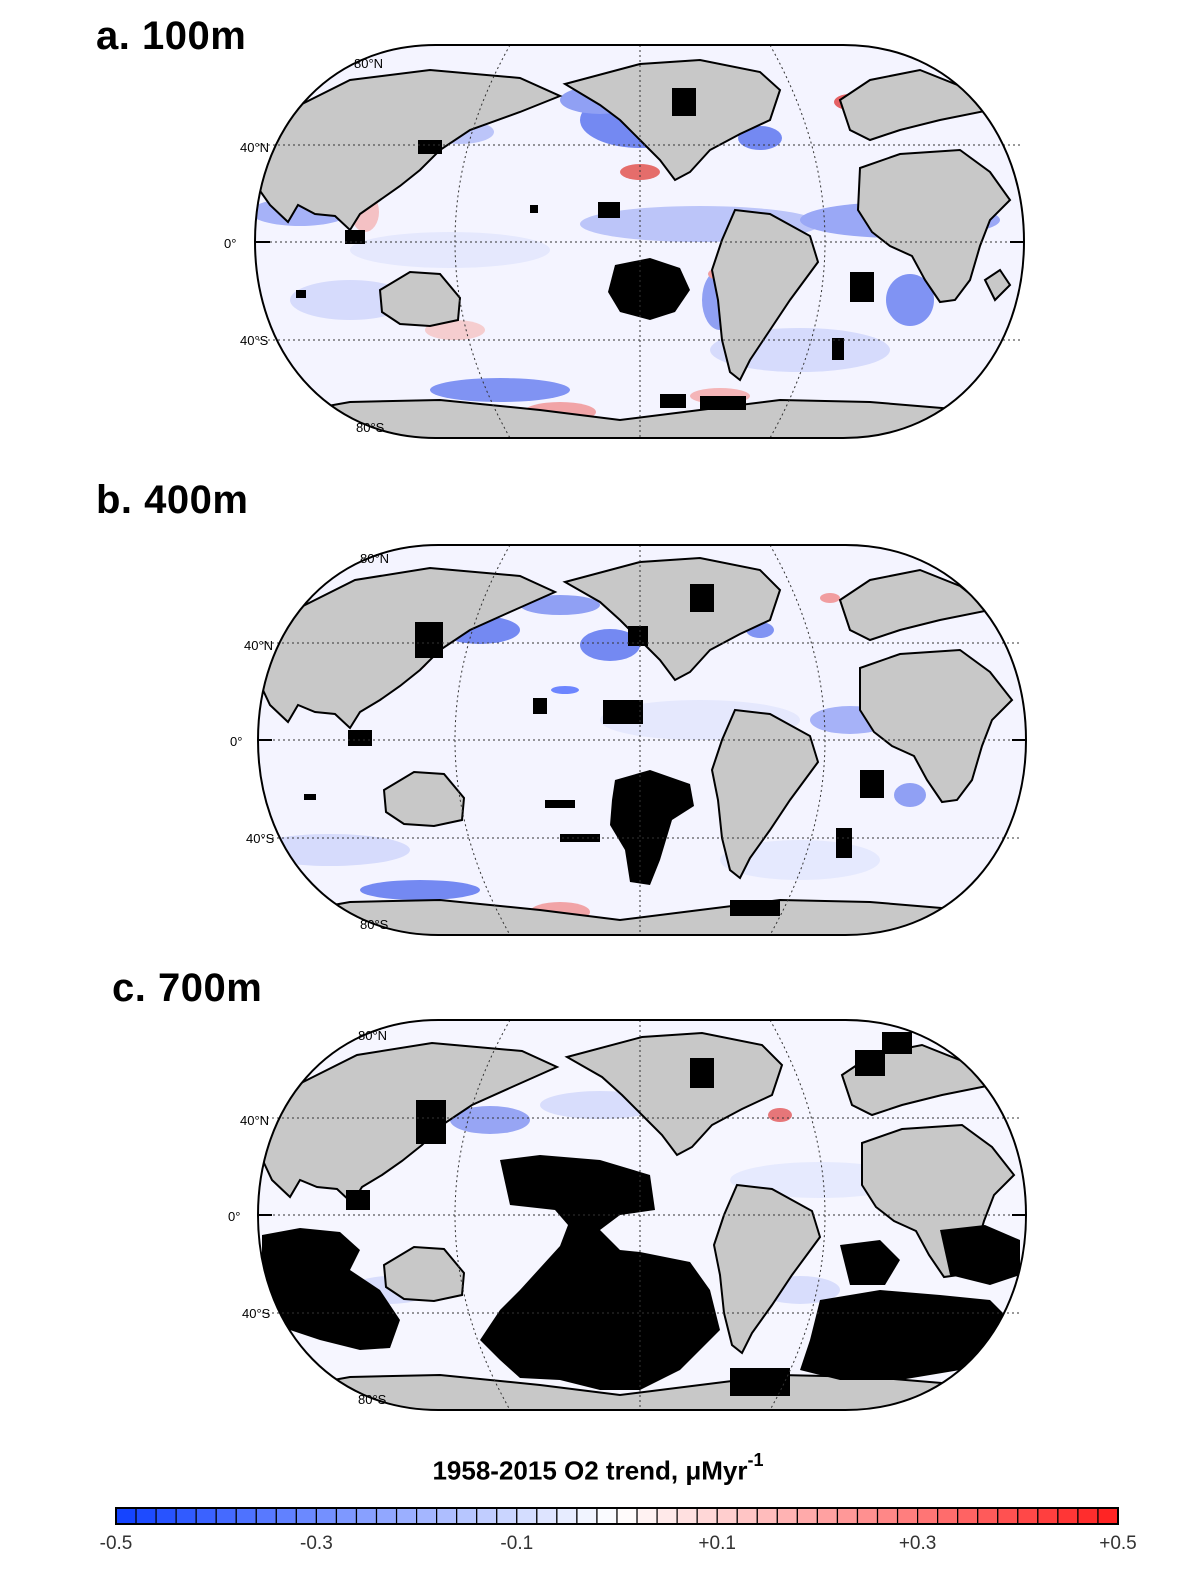 This screenshot has width=1196, height=1570. I want to click on colorbar-outline, so click(617, 1516).